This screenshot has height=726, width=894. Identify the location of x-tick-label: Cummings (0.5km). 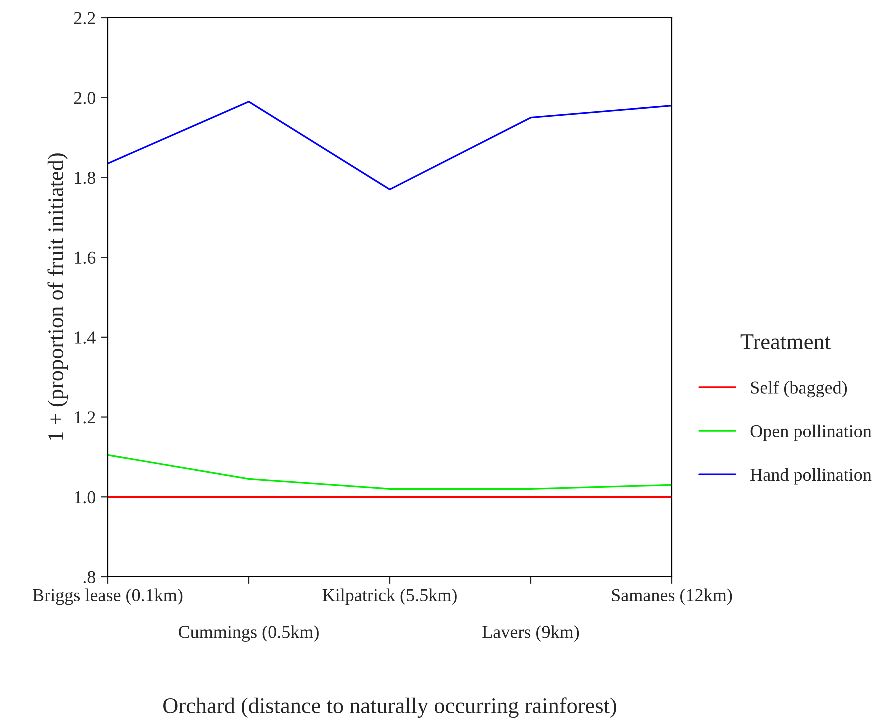
(249, 634).